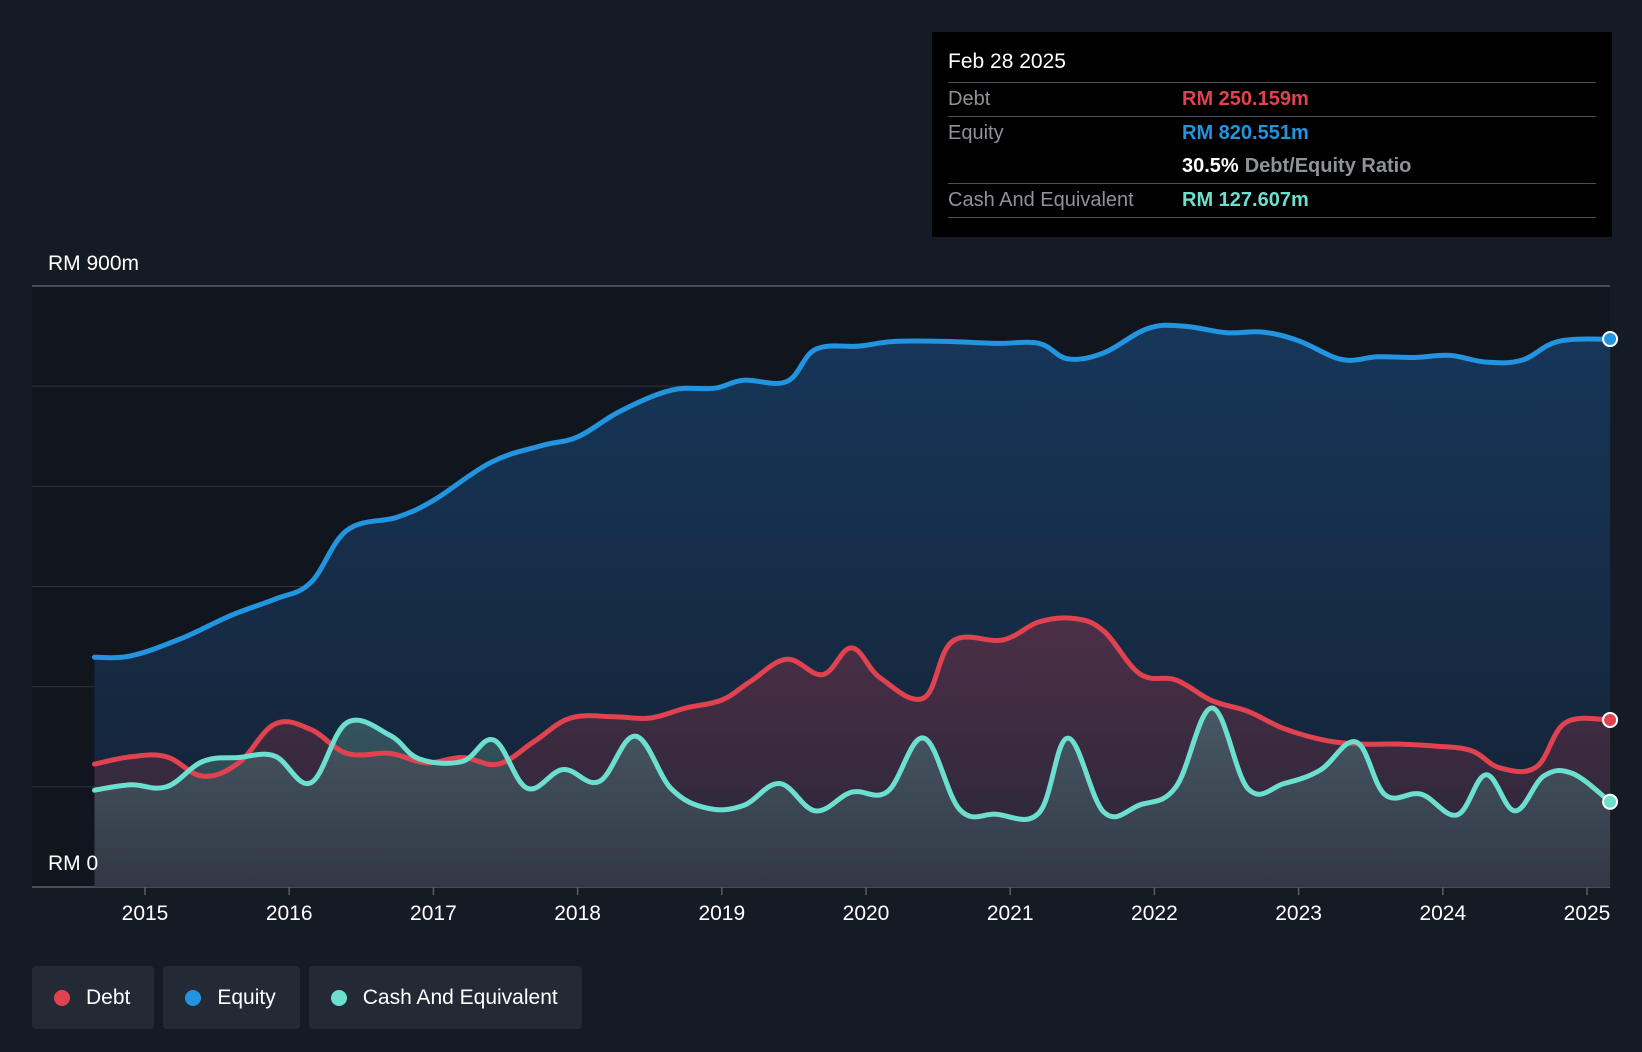 This screenshot has height=1052, width=1642. I want to click on tooltip-debt-label: Debt, so click(969, 99).